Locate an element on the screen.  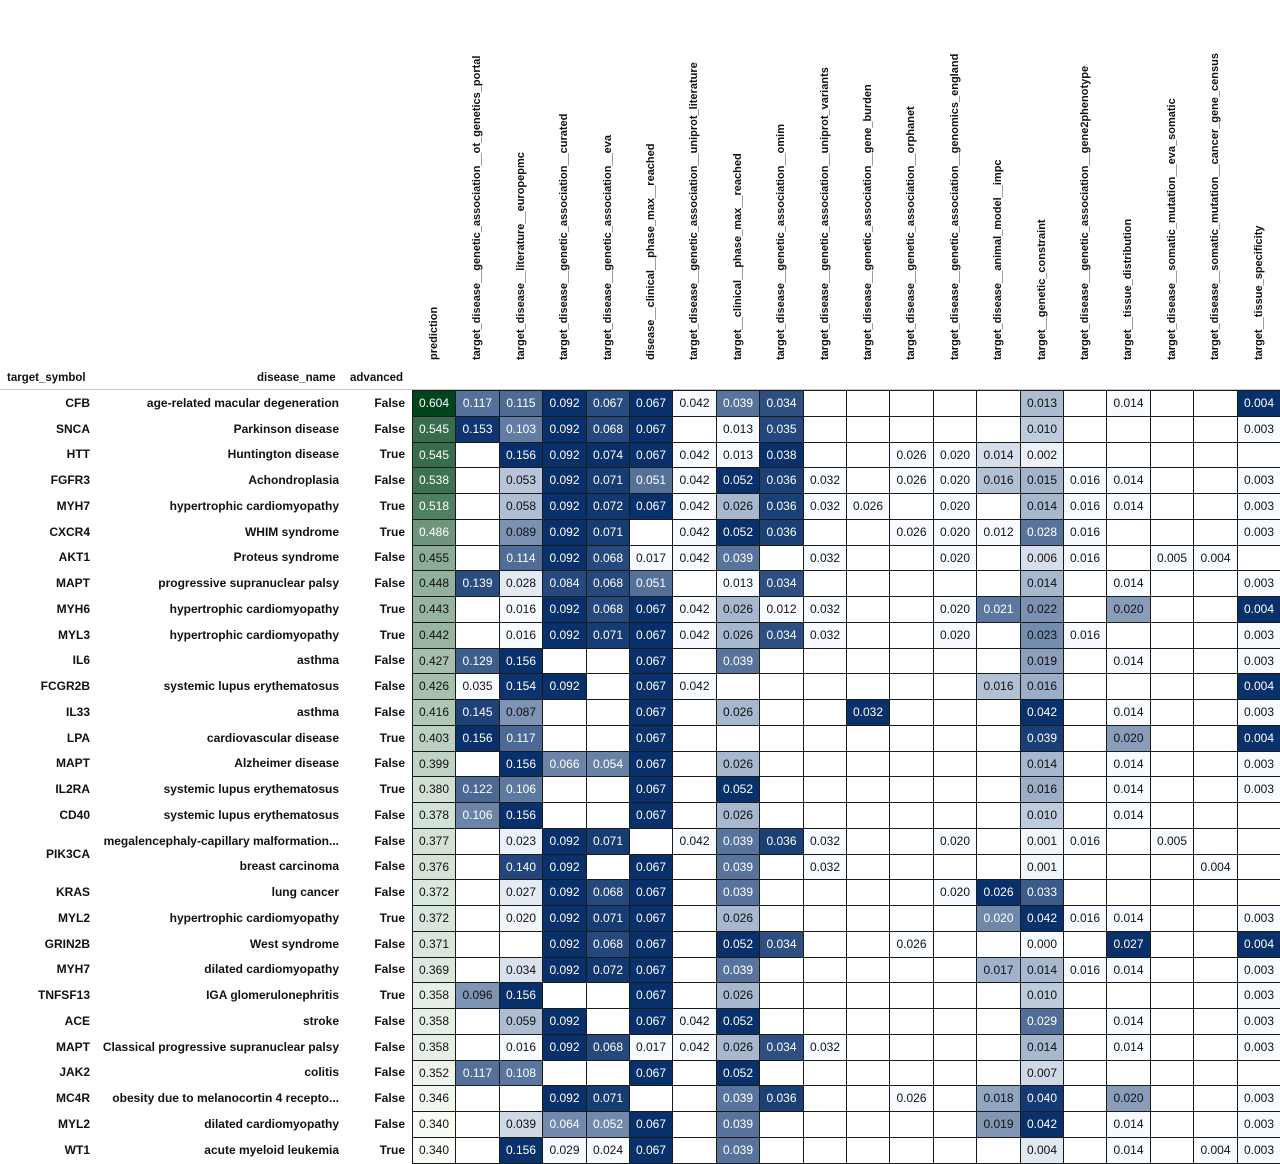
feature-cell: 0.027 is located at coordinates (1128, 944).